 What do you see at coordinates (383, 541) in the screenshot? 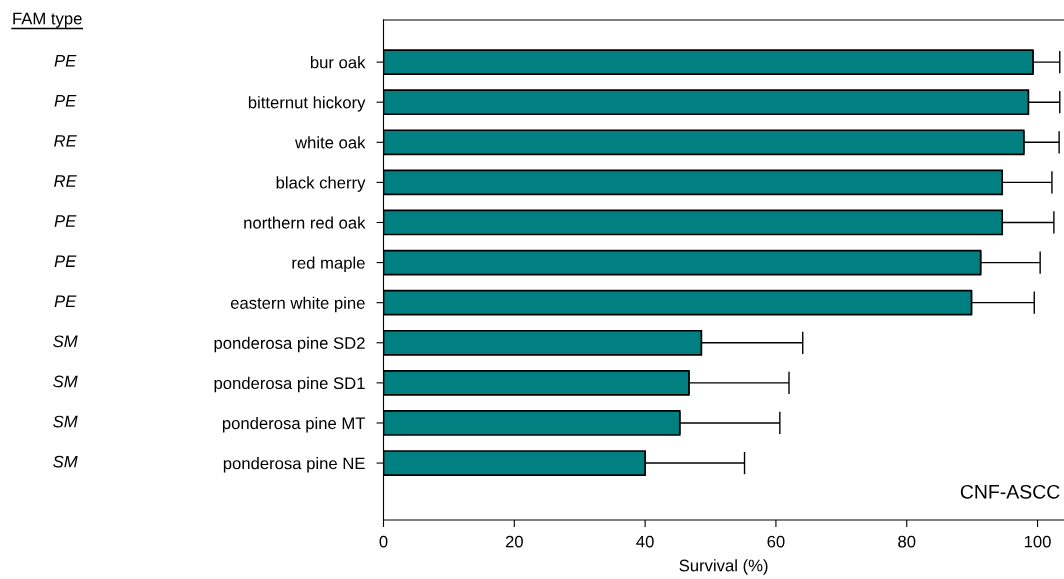
I see `x-tick-label: 0` at bounding box center [383, 541].